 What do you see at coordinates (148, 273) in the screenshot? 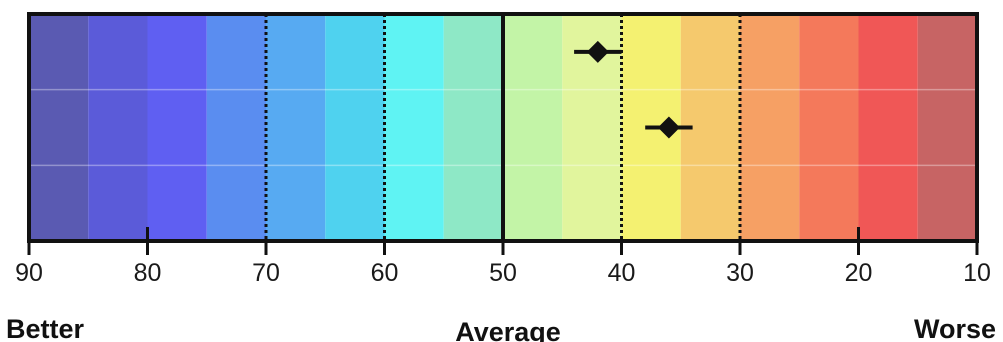
I see `tick-label-80: 80` at bounding box center [148, 273].